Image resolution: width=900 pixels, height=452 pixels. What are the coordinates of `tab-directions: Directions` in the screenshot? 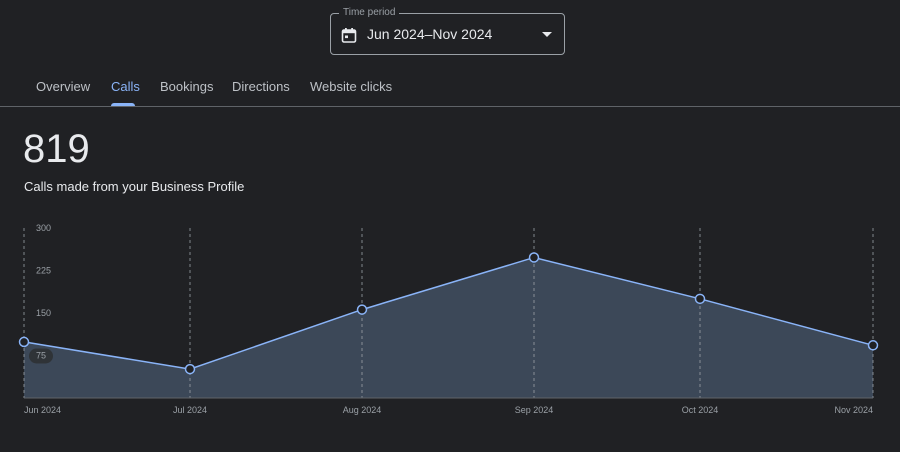 It's located at (261, 86).